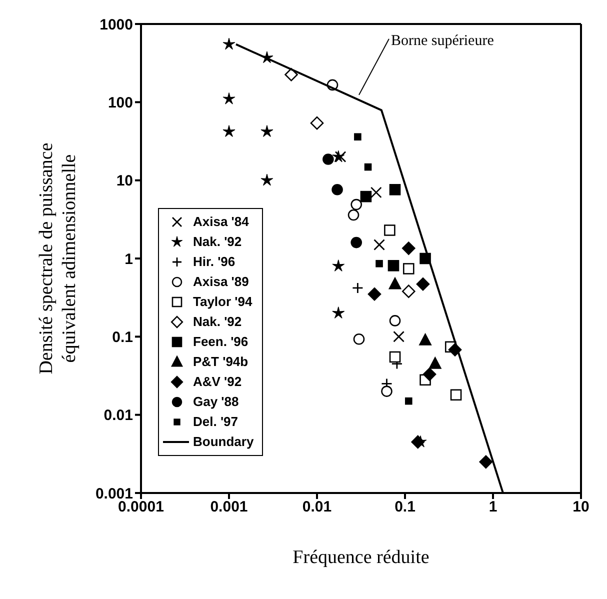 This screenshot has width=607, height=599. Describe the element at coordinates (221, 282) in the screenshot. I see `legend-label: Axisa '89` at that location.